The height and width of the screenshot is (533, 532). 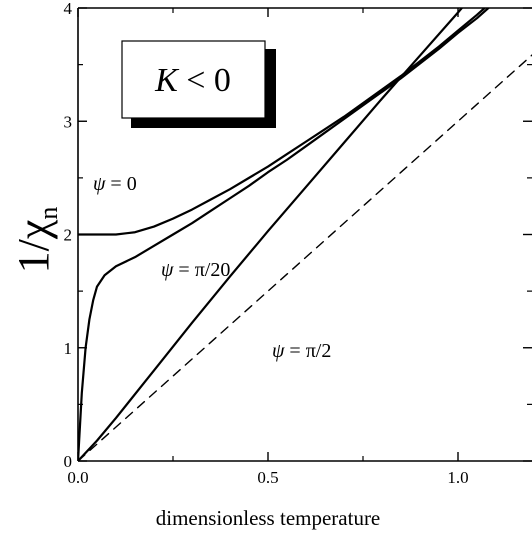 I want to click on x-tick-label: 0.0, so click(x=77, y=477).